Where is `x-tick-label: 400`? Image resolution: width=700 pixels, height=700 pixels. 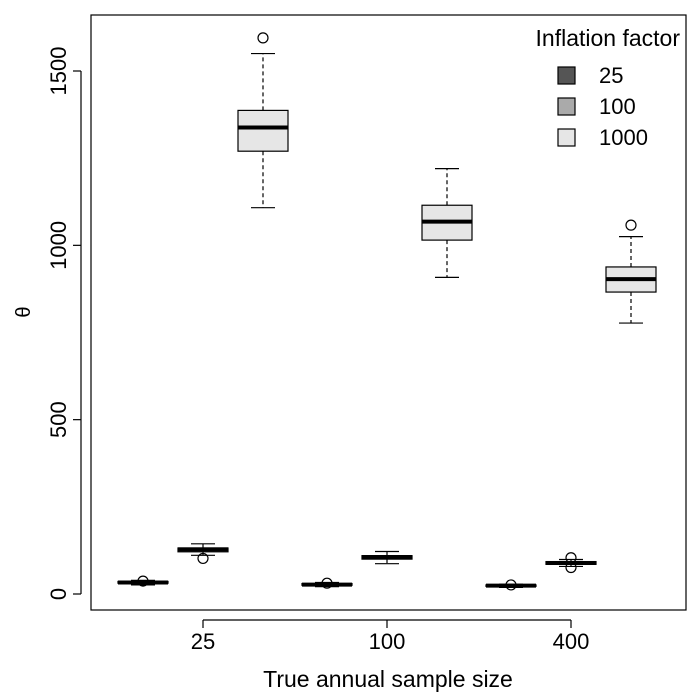 x-tick-label: 400 is located at coordinates (571, 641).